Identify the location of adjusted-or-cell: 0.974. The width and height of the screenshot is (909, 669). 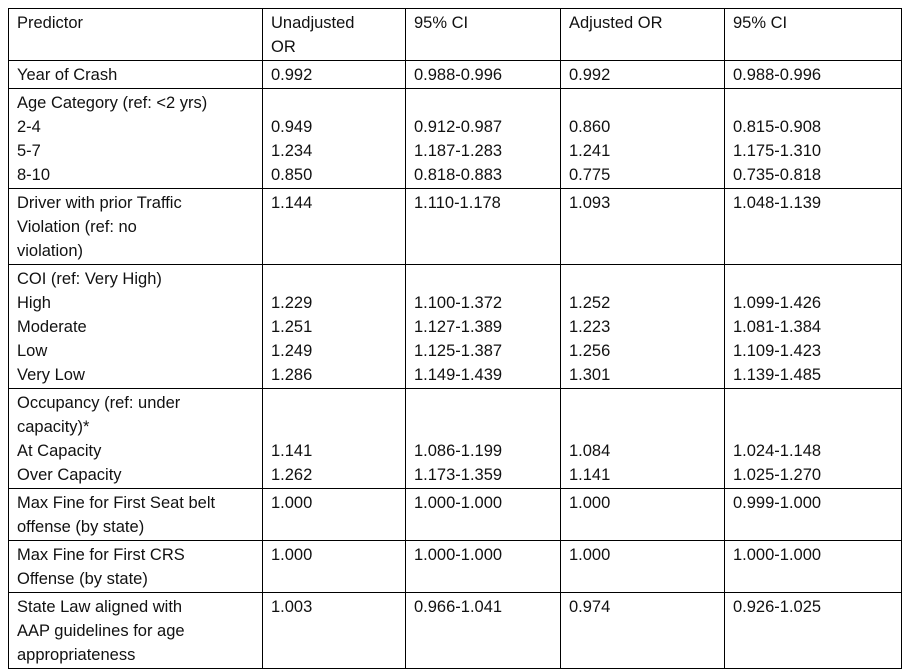
(642, 630).